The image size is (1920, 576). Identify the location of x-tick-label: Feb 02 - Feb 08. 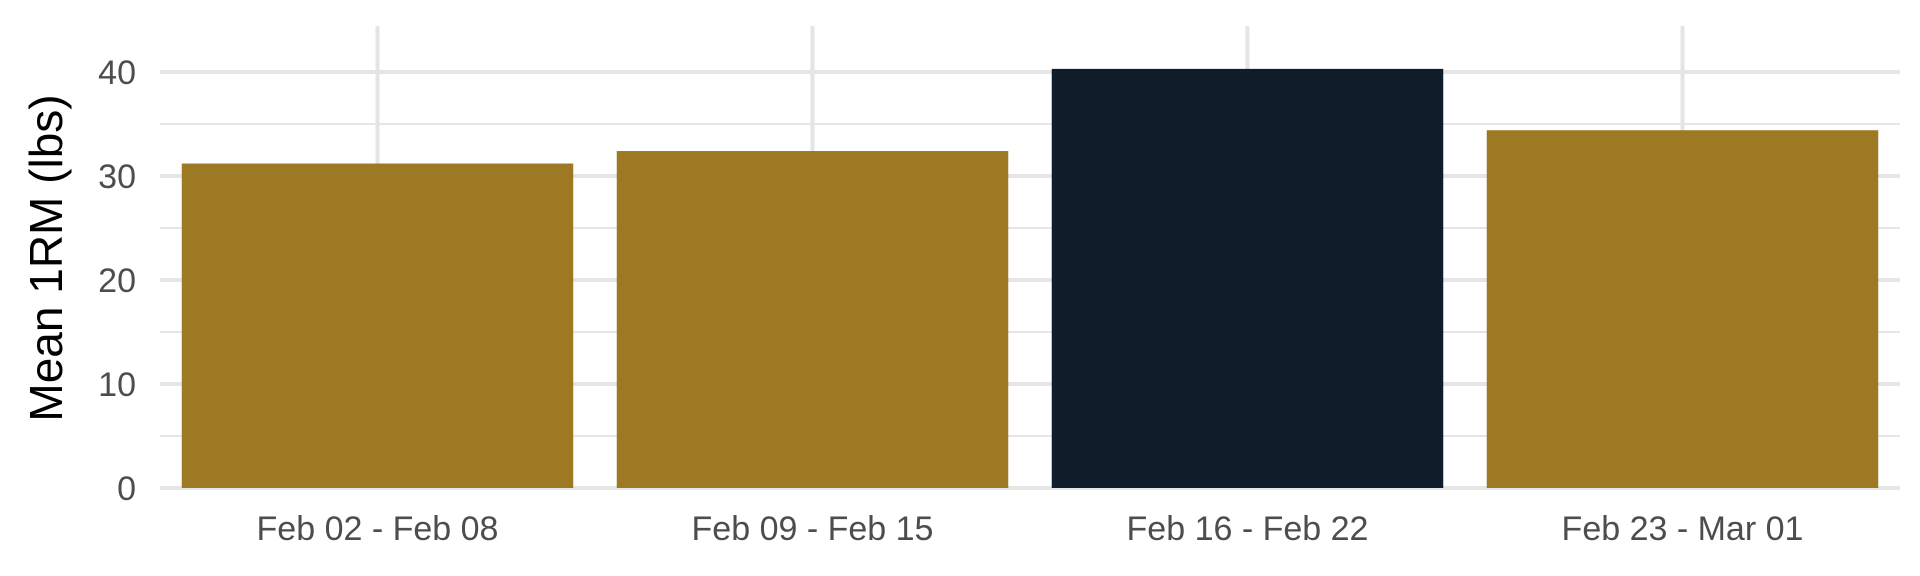
(378, 529).